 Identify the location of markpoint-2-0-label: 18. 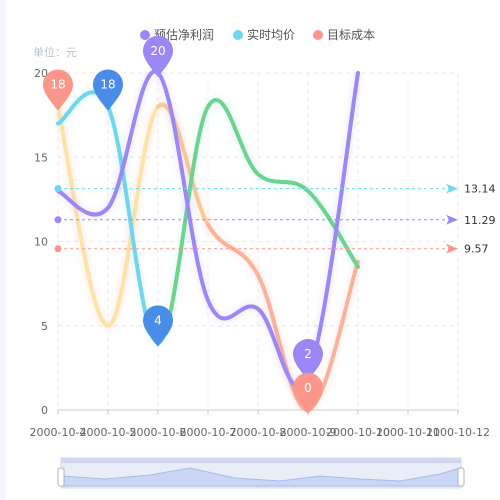
(57, 84).